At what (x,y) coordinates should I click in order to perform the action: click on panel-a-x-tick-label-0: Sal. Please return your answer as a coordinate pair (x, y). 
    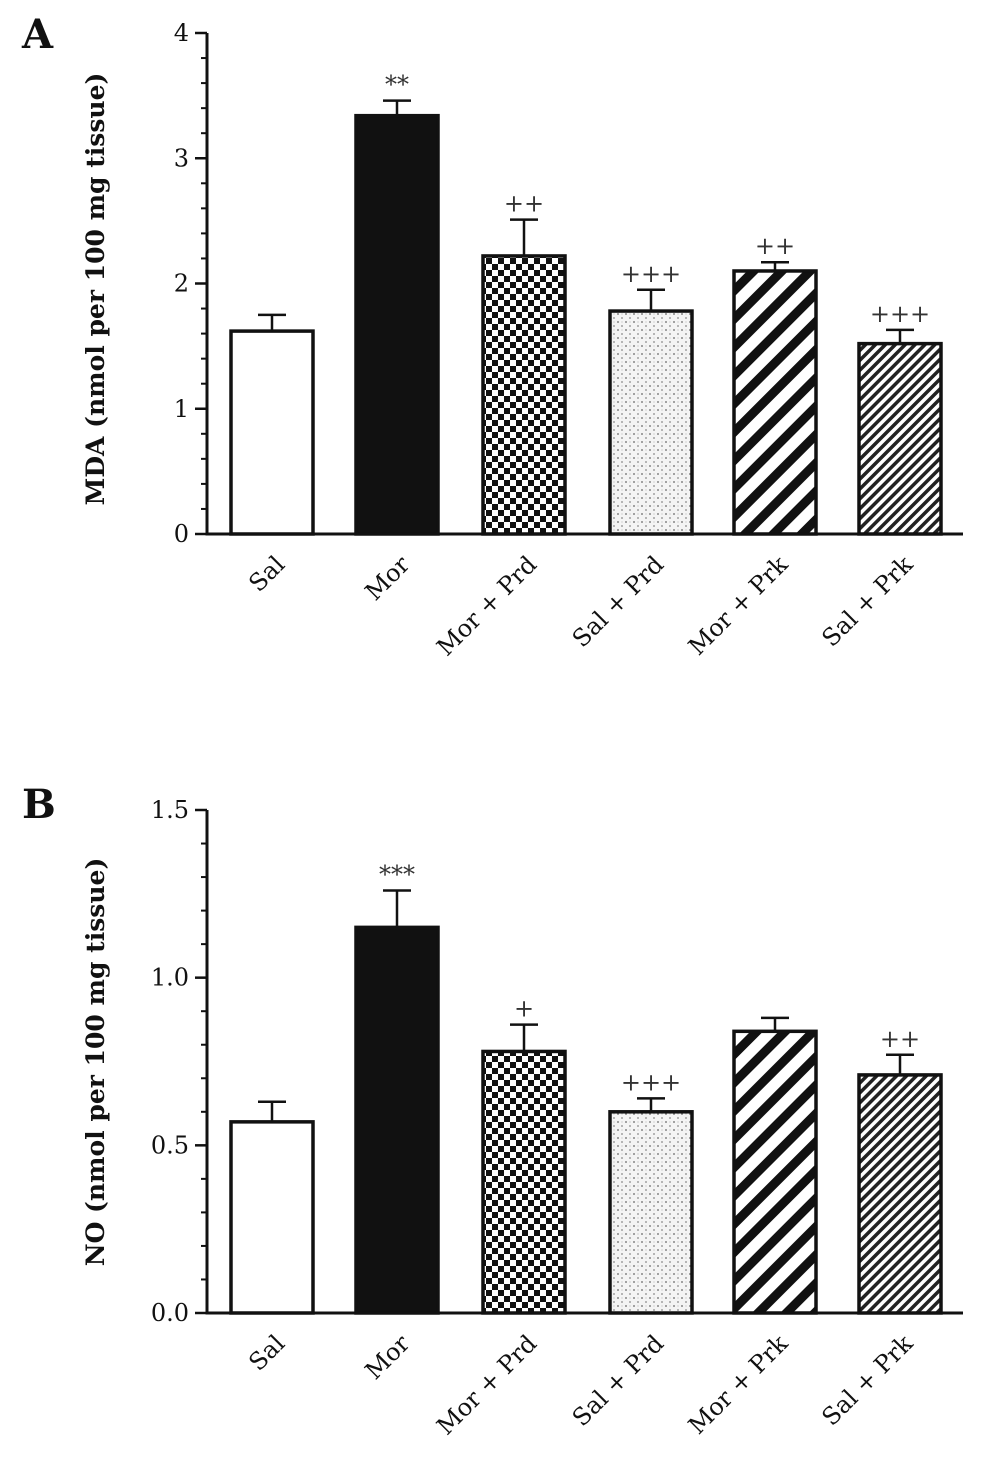
    Looking at the image, I should click on (266, 573).